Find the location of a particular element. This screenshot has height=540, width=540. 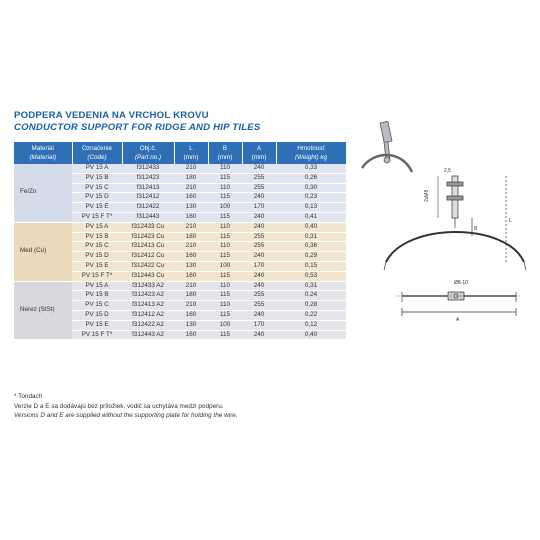

cell-weight: 0,24 is located at coordinates (311, 296).